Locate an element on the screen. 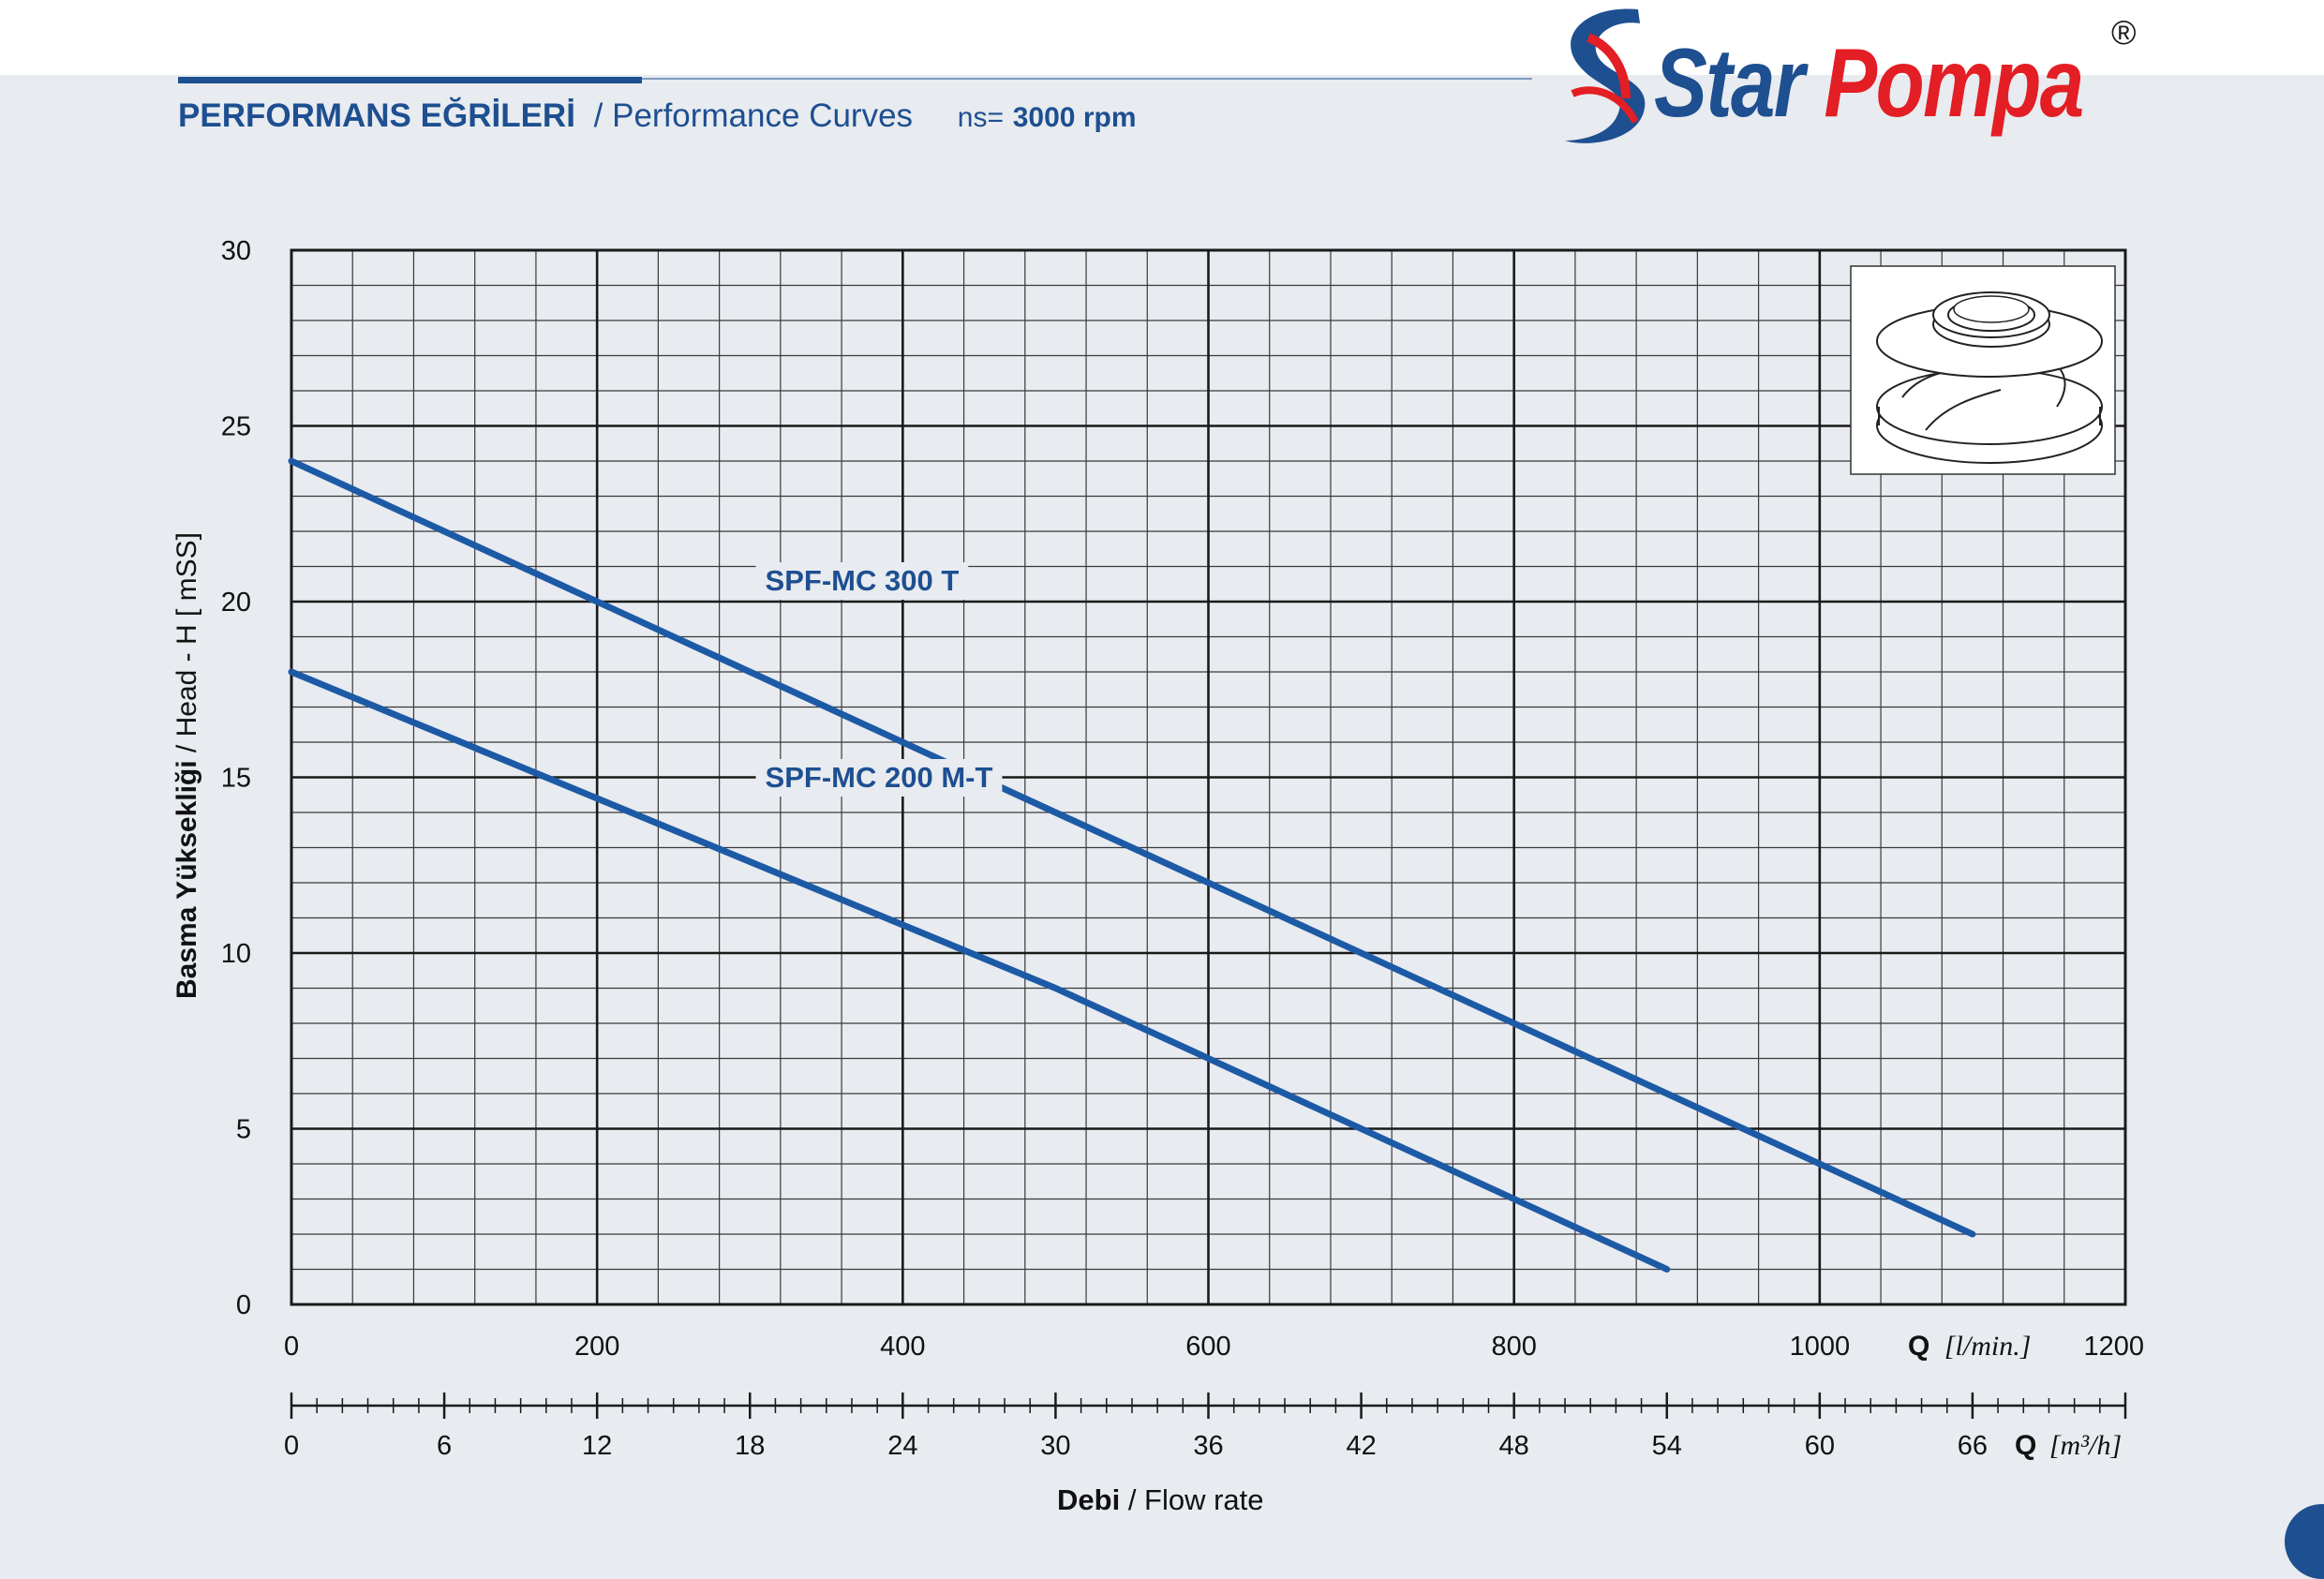 This screenshot has height=1579, width=2324. y-tick-label: 15 is located at coordinates (236, 779).